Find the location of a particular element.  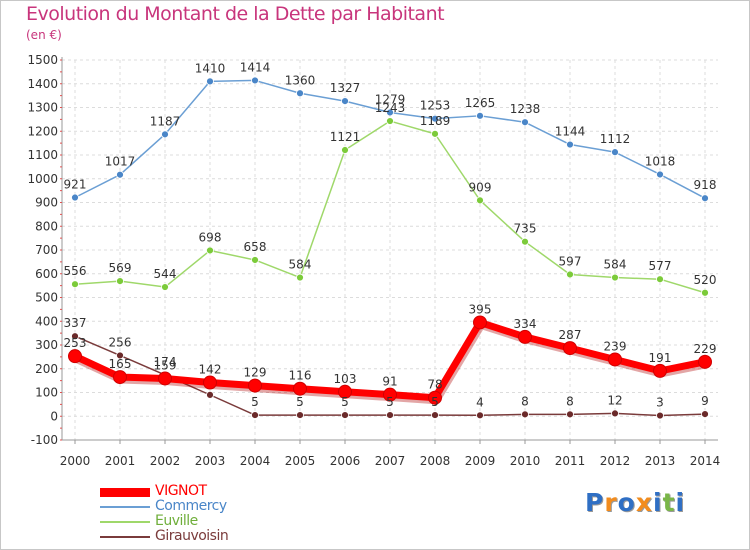

x-tick-label: 2006 is located at coordinates (345, 461).